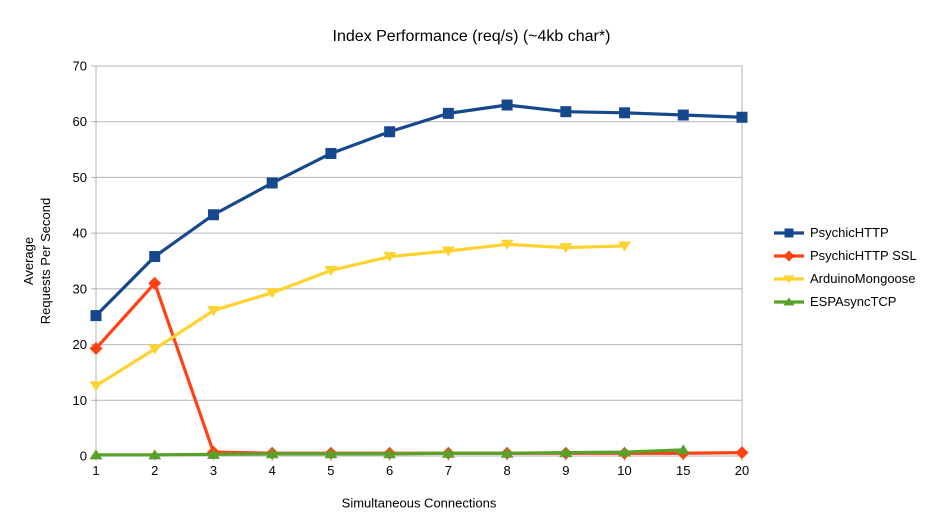 The width and height of the screenshot is (943, 530). Describe the element at coordinates (683, 470) in the screenshot. I see `x-tick-label-15: 15` at that location.